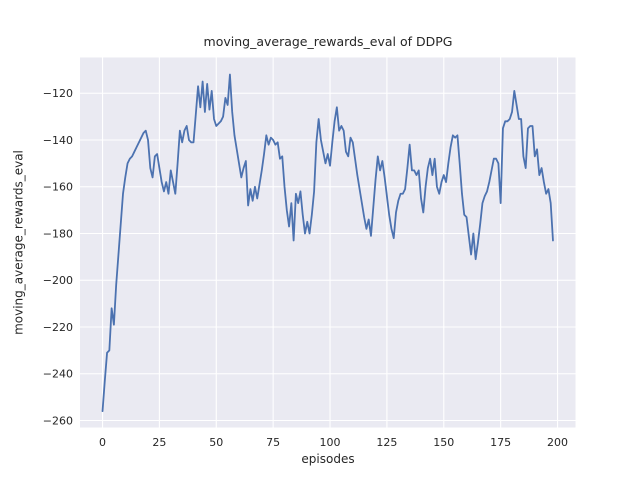 The image size is (640, 480). What do you see at coordinates (58, 420) in the screenshot?
I see `y-tick-label: −260` at bounding box center [58, 420].